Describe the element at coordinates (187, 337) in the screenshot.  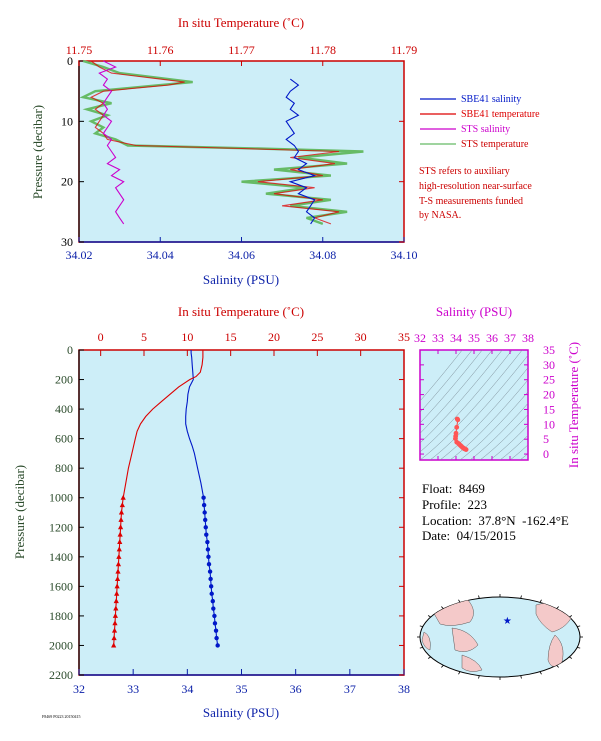
I see `full-profile-top-tick-label: 10` at that location.